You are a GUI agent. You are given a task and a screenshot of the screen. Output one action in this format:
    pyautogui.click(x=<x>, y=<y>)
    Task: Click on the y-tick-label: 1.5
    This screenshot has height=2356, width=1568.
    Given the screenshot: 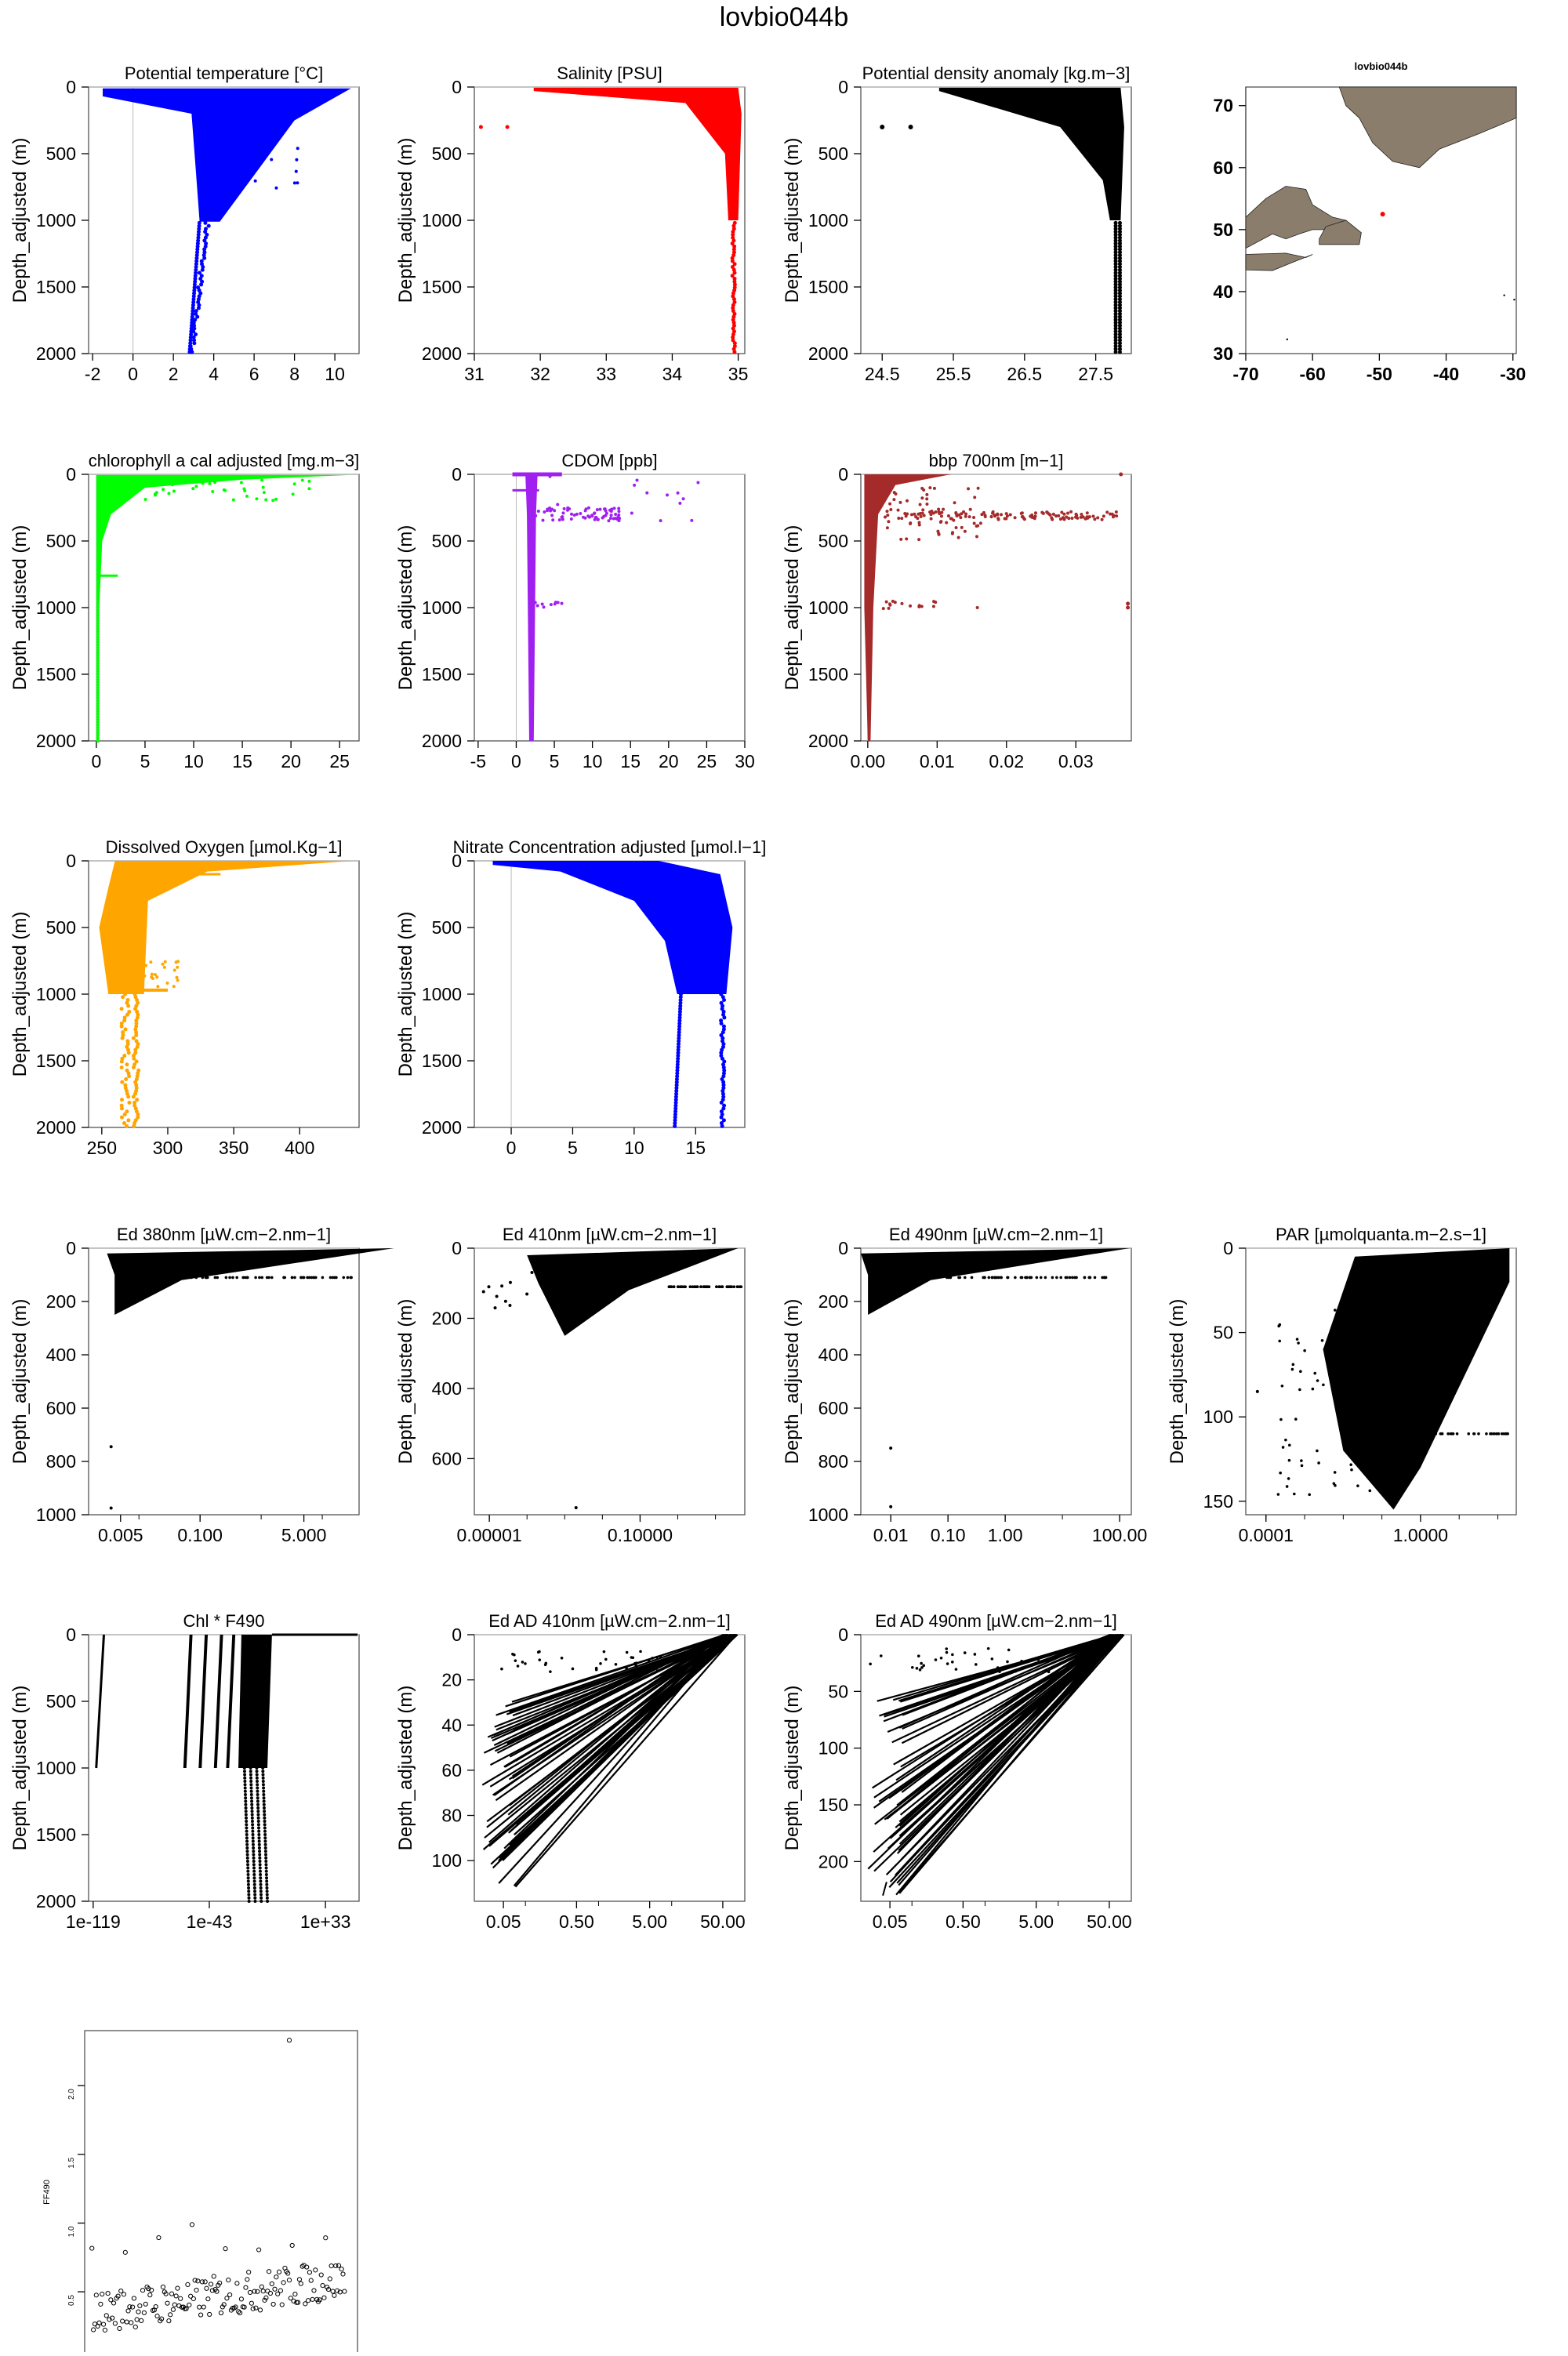 What is the action you would take?
    pyautogui.click(x=71, y=2162)
    